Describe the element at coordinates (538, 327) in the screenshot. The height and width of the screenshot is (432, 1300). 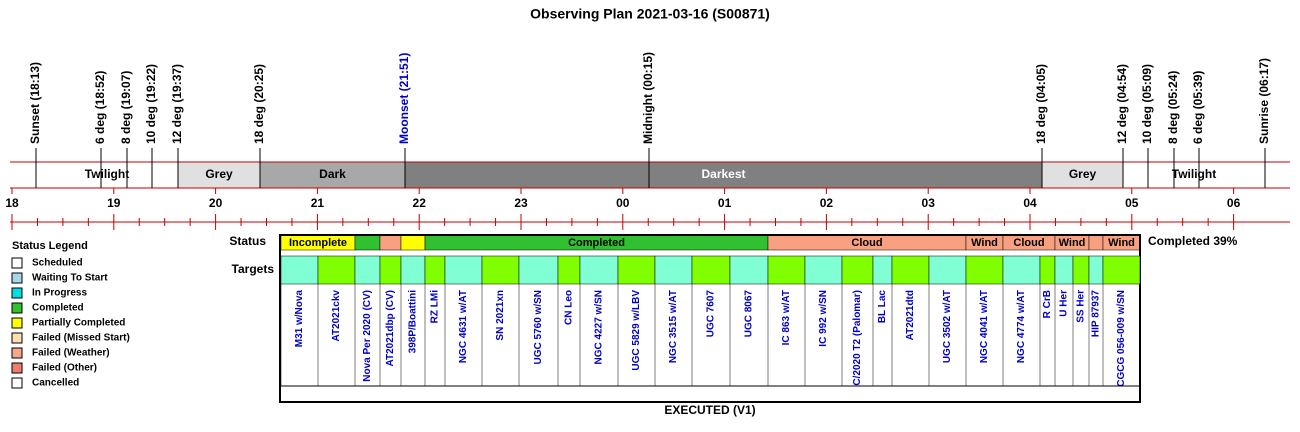
I see `target-name: UGC 5760 w/SN` at that location.